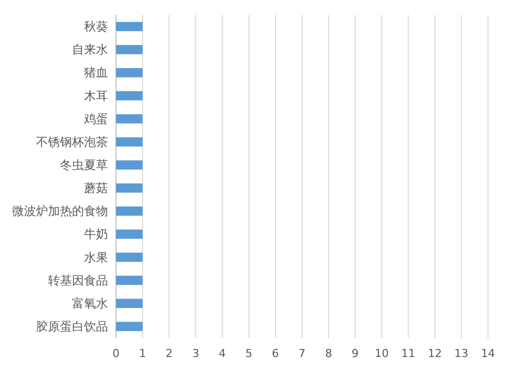  I want to click on x-tick-label: 12, so click(435, 353).